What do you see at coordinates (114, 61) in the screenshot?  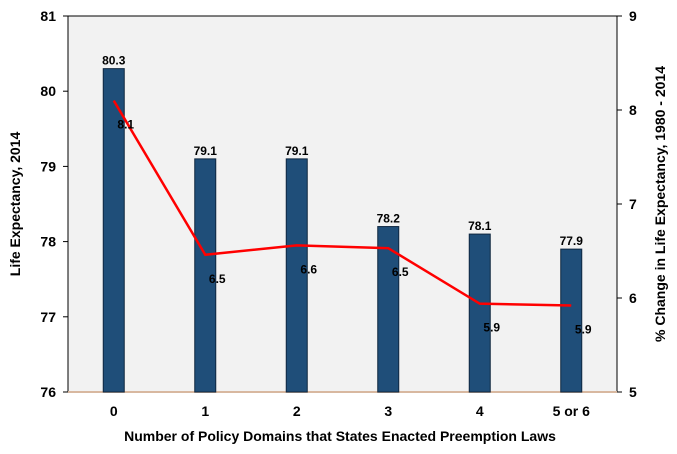 I see `bar-value-label: 80.3` at bounding box center [114, 61].